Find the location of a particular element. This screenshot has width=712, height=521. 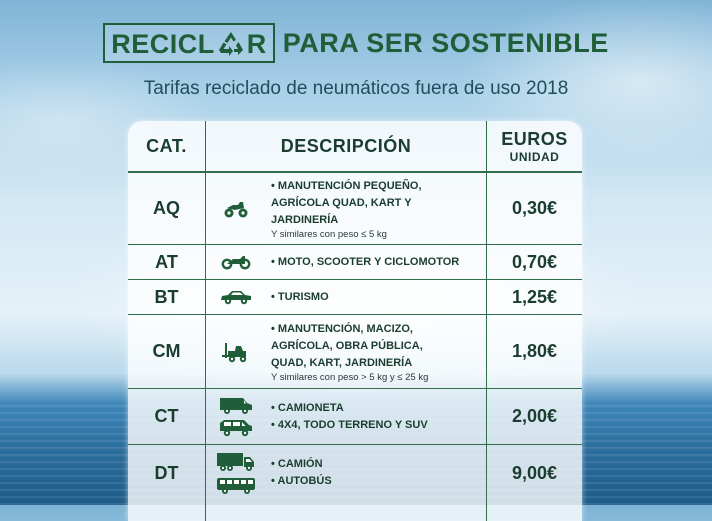

brand-logo-box: RECICL R is located at coordinates (189, 43).